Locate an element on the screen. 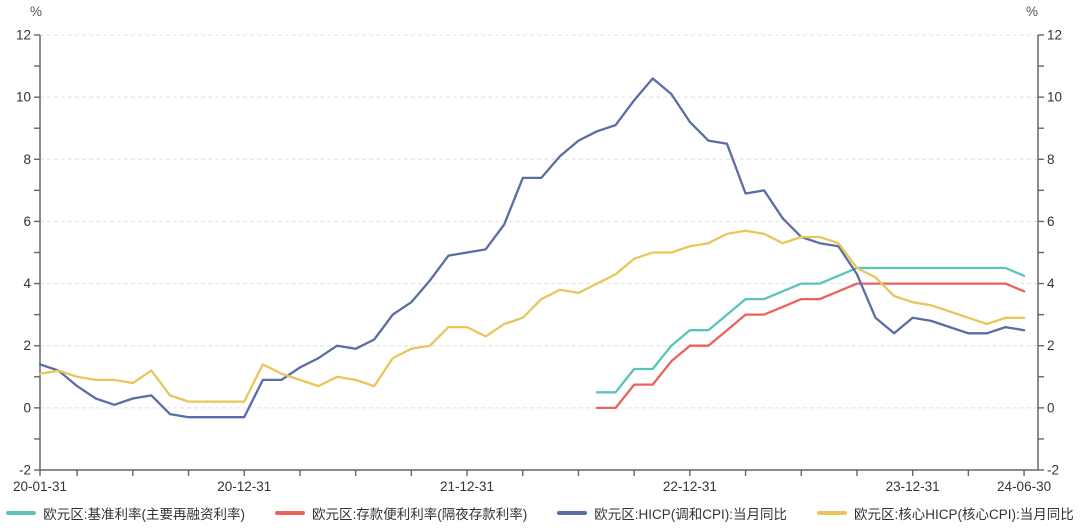  y-tick-label-left: 6 is located at coordinates (27, 221).